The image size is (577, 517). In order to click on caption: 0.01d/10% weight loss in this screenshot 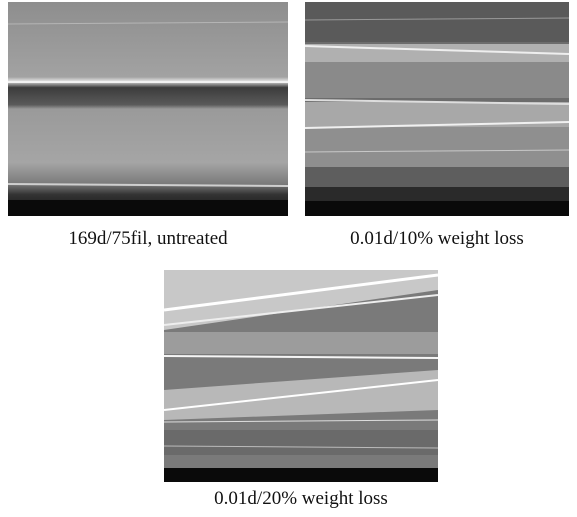, I will do `click(437, 238)`.